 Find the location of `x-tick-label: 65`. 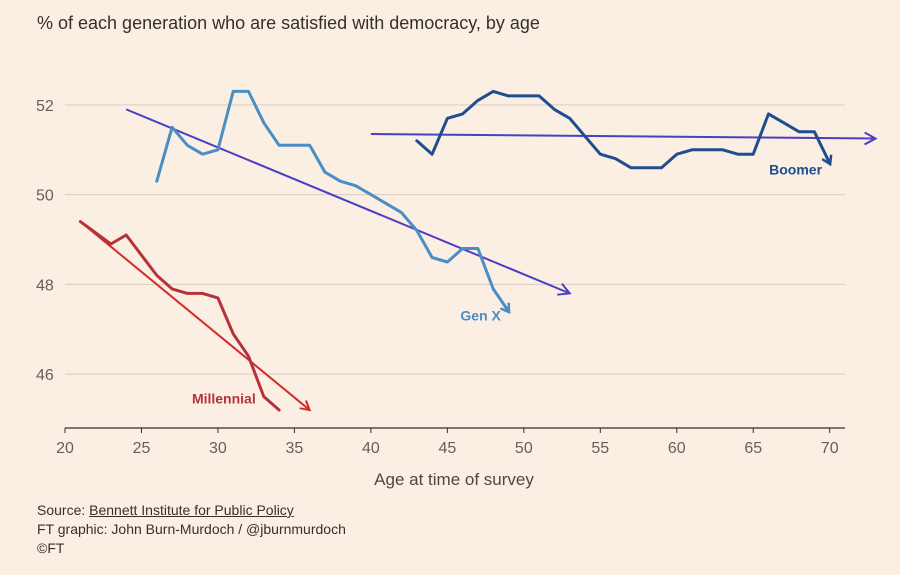

x-tick-label: 65 is located at coordinates (753, 448).